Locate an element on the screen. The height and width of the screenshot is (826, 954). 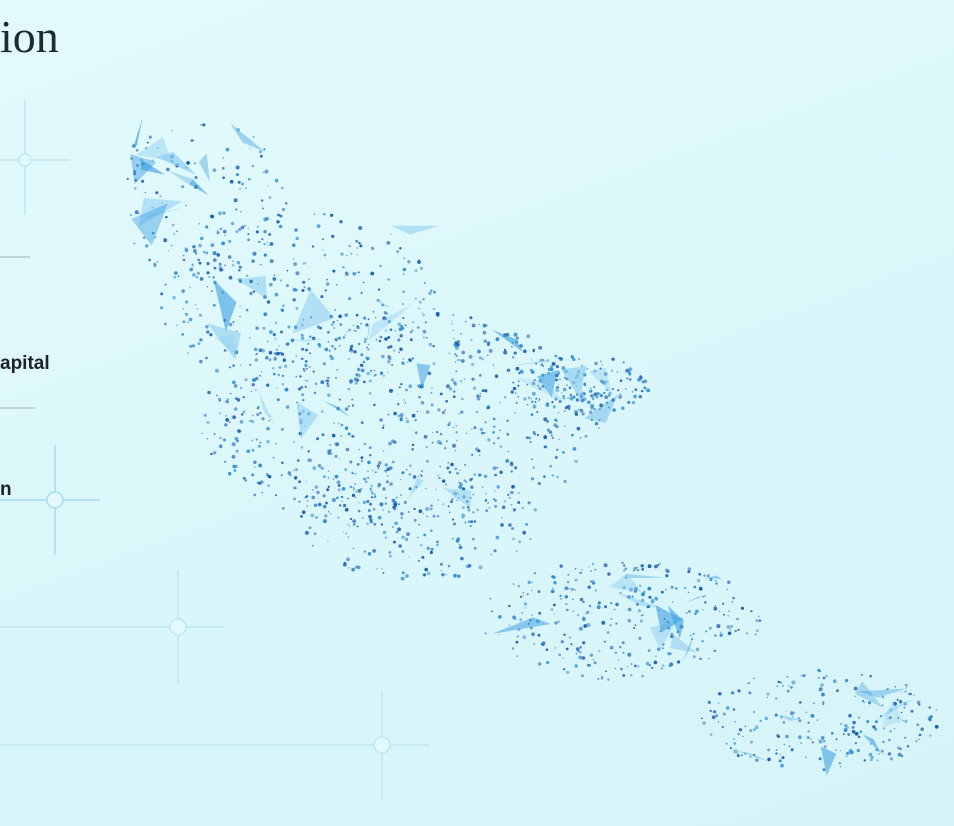
menu-item: apital is located at coordinates (25, 363).